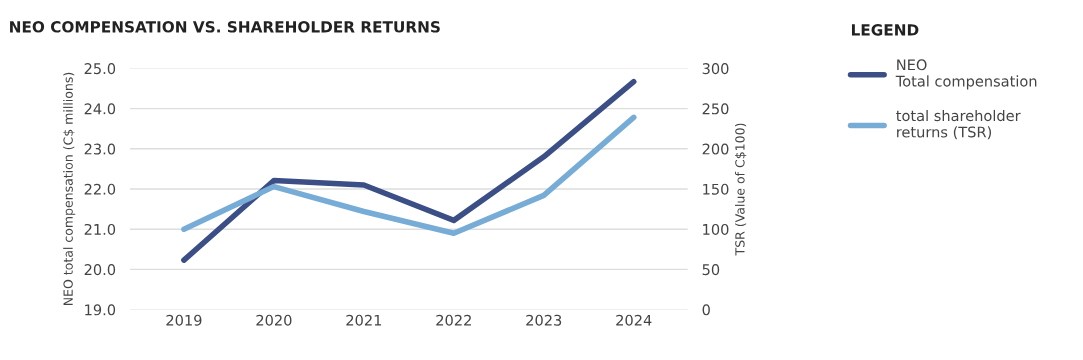 The width and height of the screenshot is (1083, 360). I want to click on x-tick-label: 2024, so click(634, 320).